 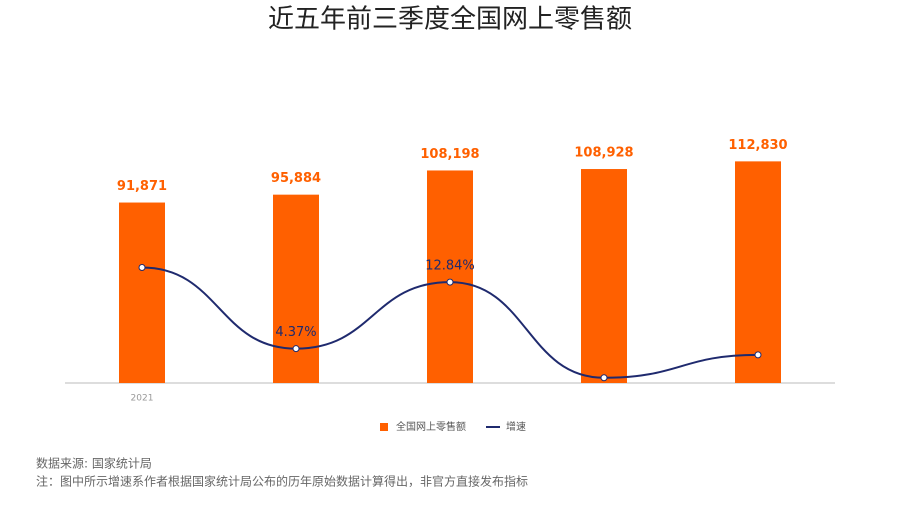 What do you see at coordinates (516, 426) in the screenshot?
I see `legend-label: 增速` at bounding box center [516, 426].